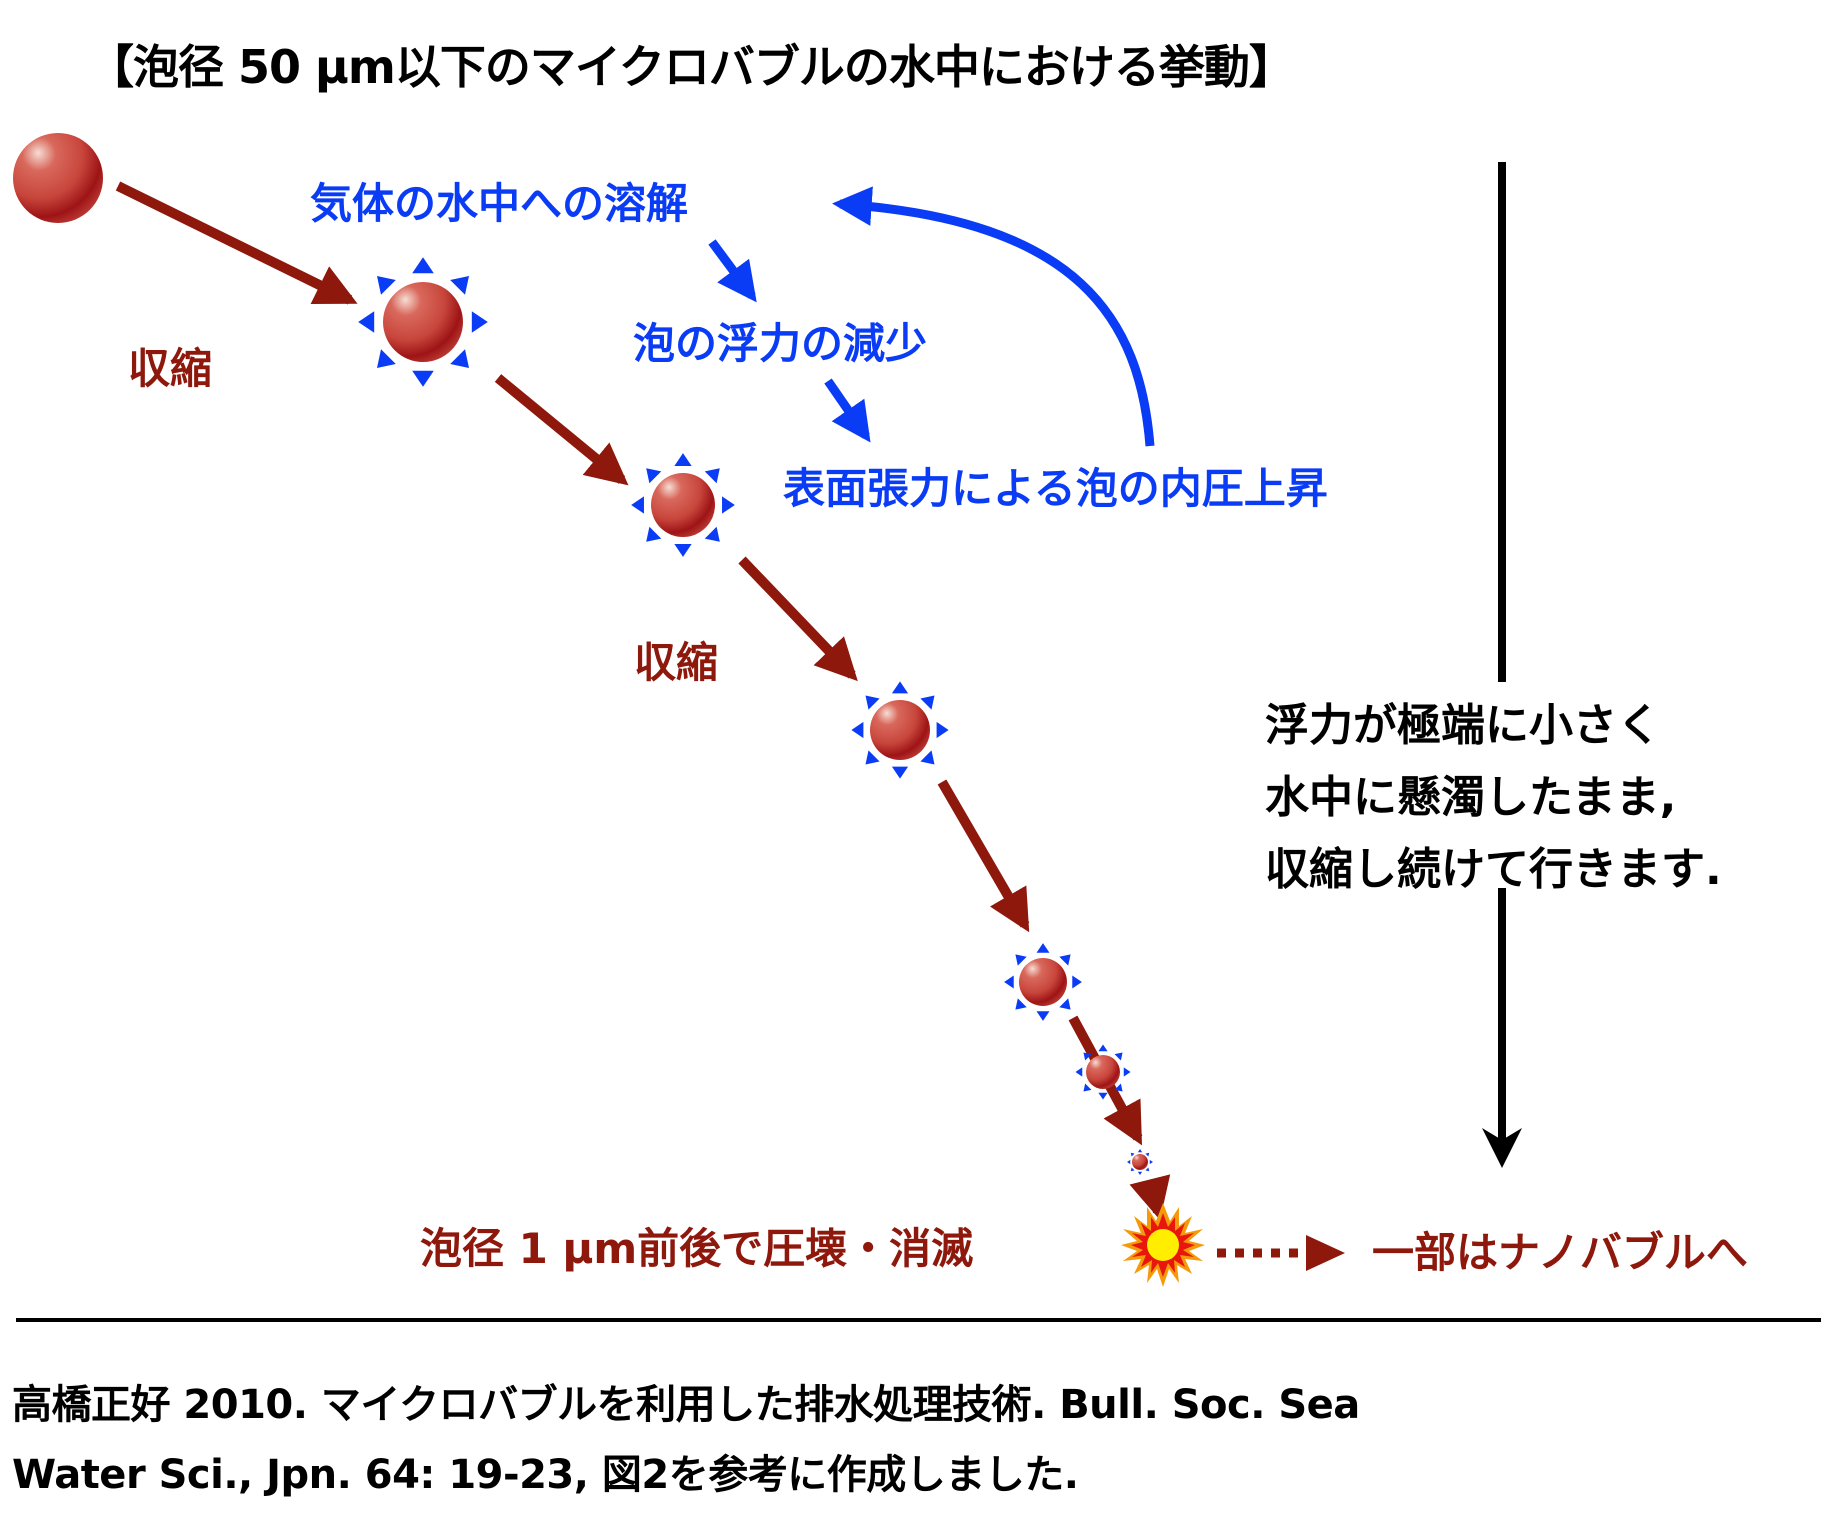  Describe the element at coordinates (1281, 1253) in the screenshot. I see `nanobubble-dotted-arrow` at that location.